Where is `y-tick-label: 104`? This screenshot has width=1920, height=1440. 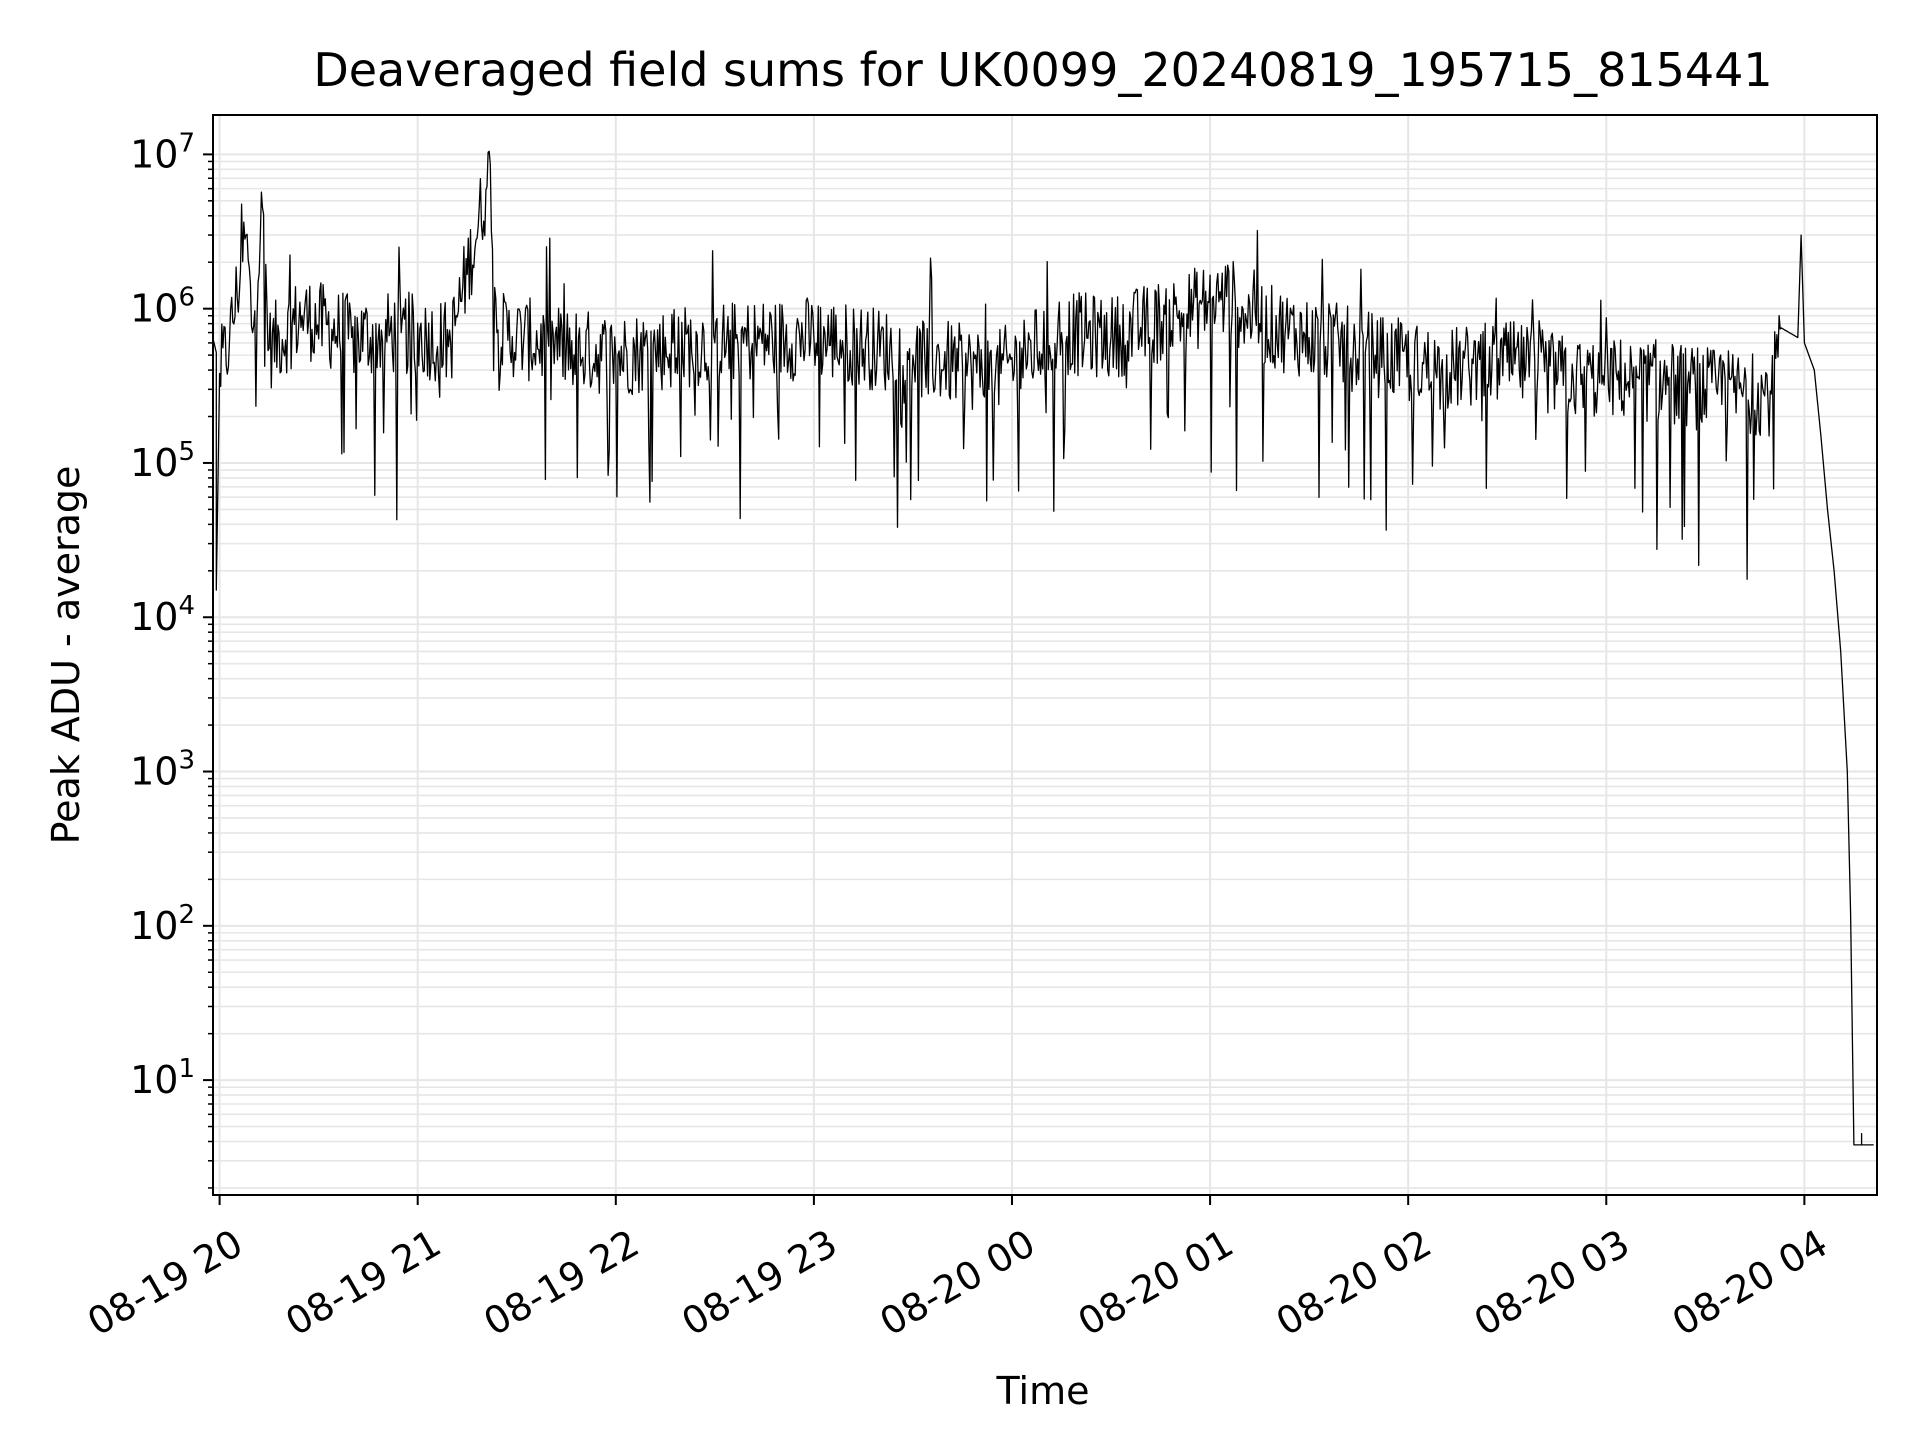 y-tick-label: 104 is located at coordinates (162, 615).